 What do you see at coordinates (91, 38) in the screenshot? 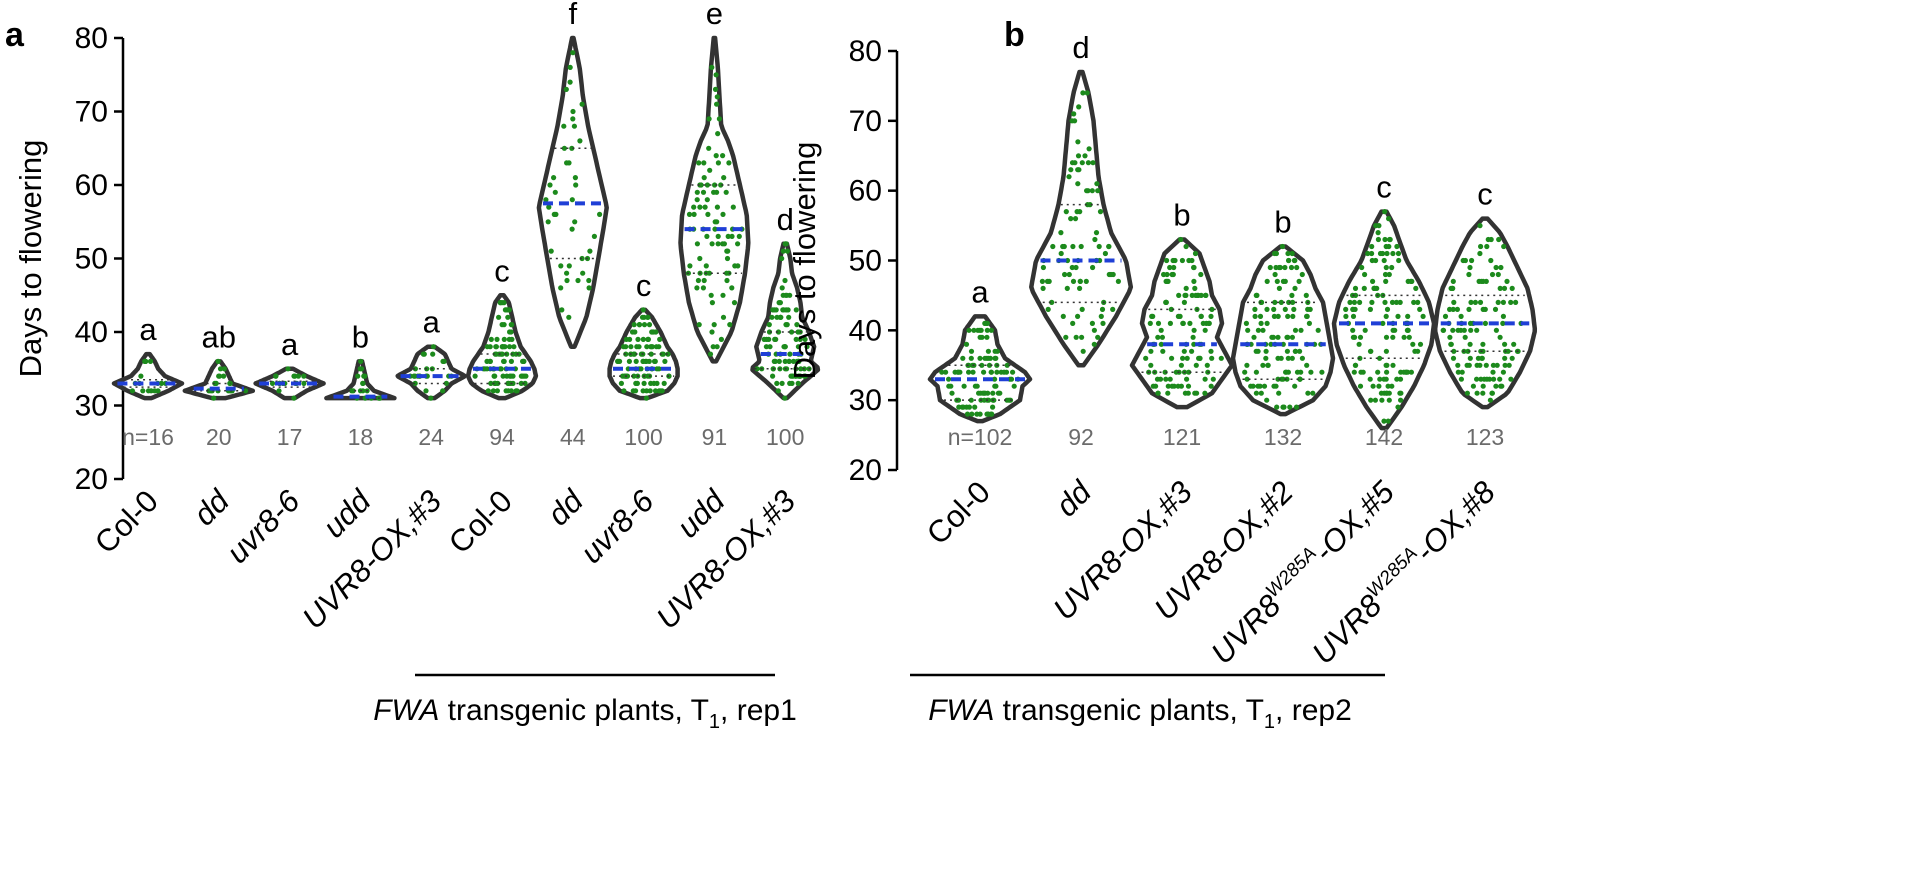
I see `y-tick-label: 80` at bounding box center [91, 38].